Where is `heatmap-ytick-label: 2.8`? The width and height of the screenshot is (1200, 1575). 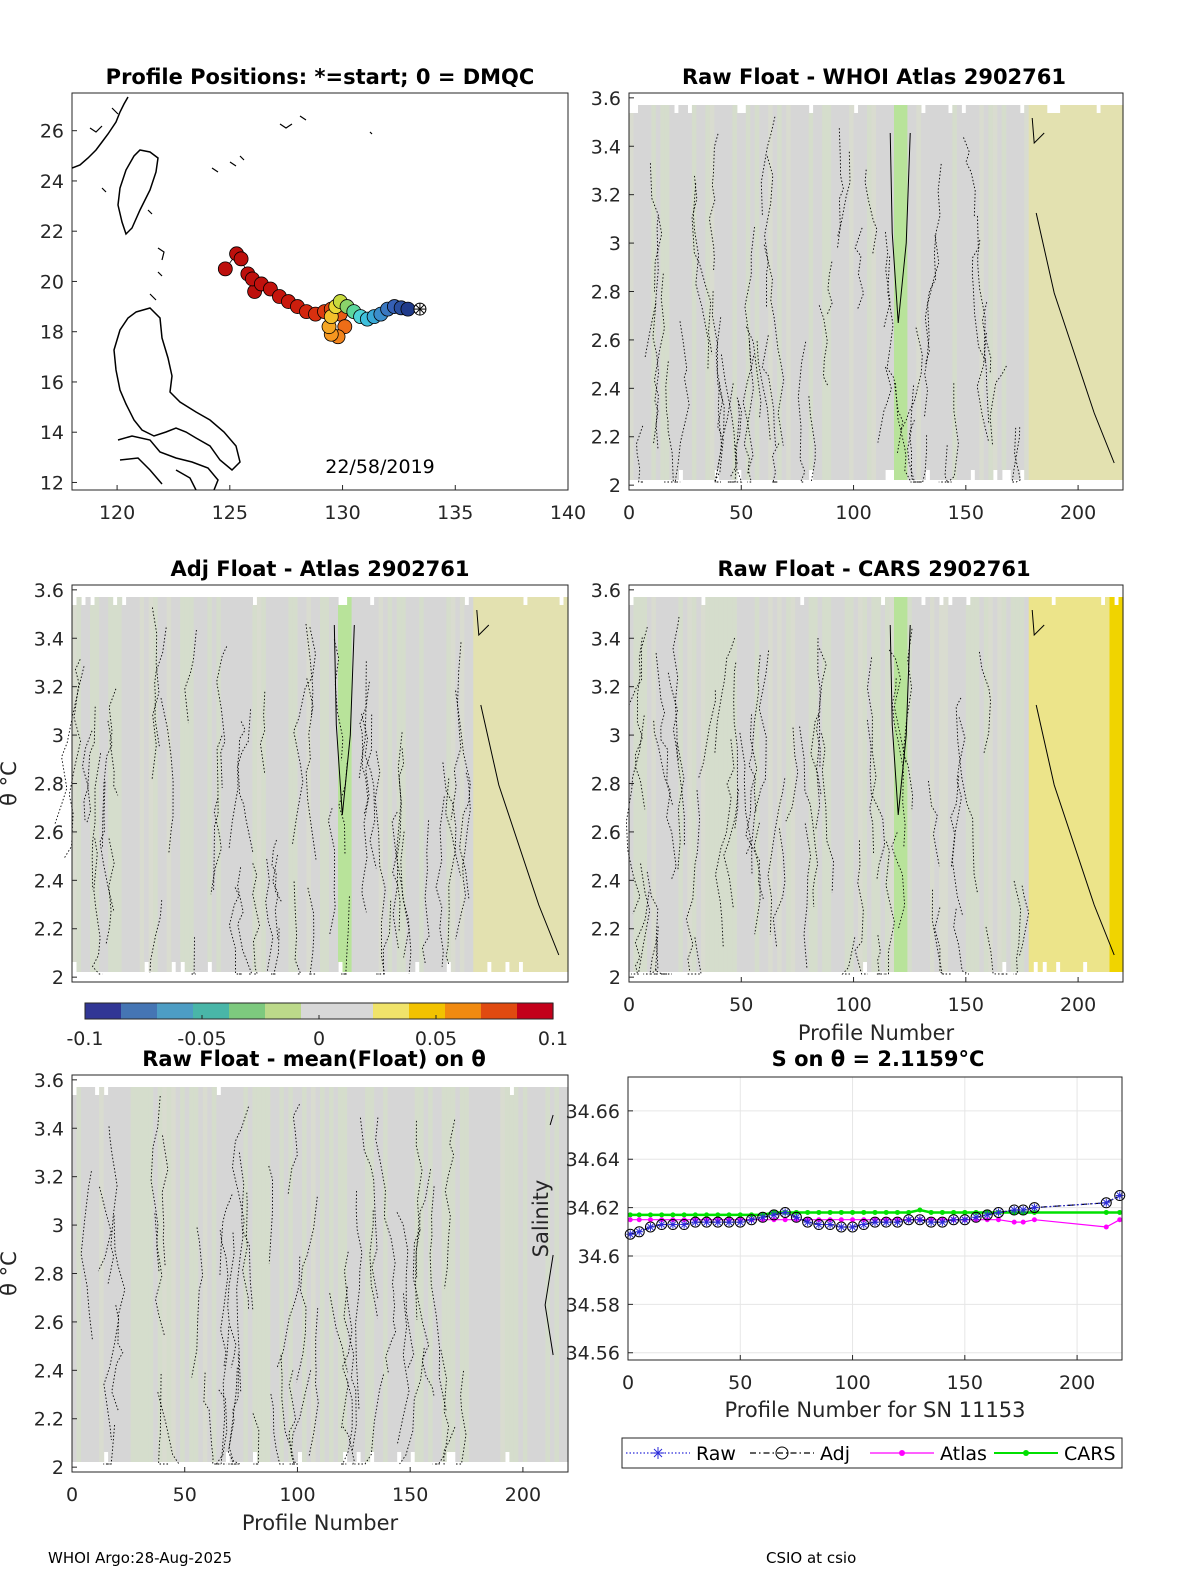 heatmap-ytick-label: 2.8 is located at coordinates (49, 1275).